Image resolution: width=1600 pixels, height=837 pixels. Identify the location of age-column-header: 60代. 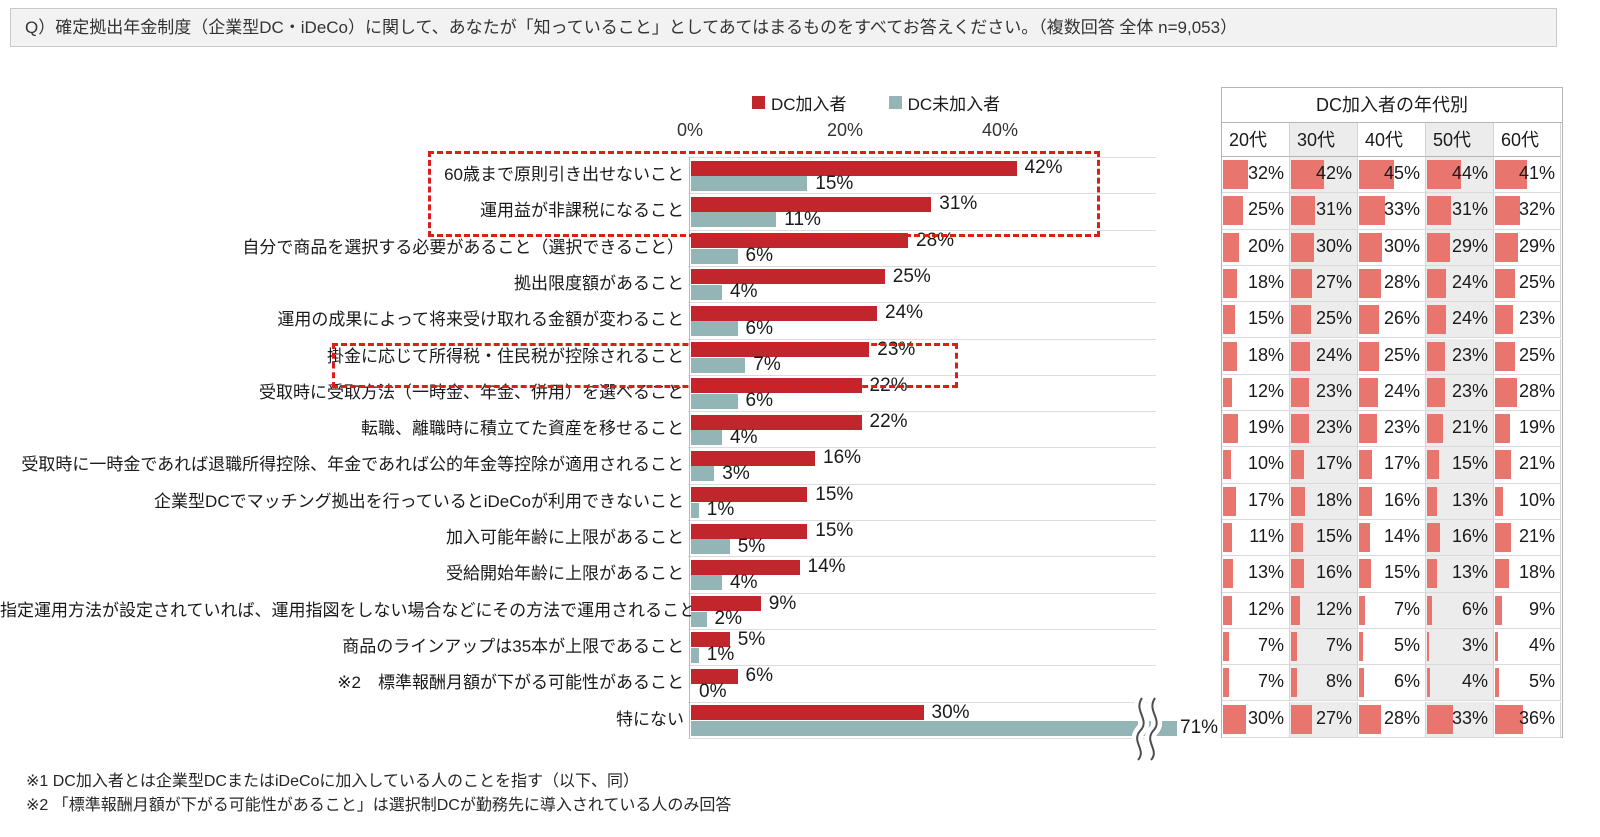
(1527, 140).